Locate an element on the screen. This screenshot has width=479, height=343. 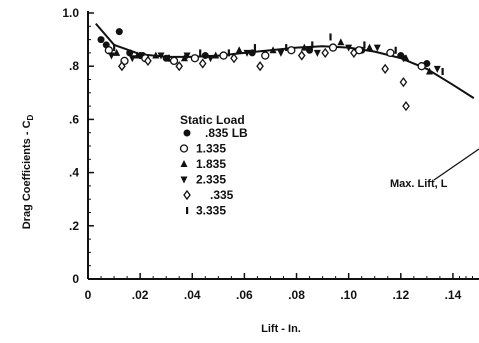
x-tick-label: .12 is located at coordinates (400, 295).